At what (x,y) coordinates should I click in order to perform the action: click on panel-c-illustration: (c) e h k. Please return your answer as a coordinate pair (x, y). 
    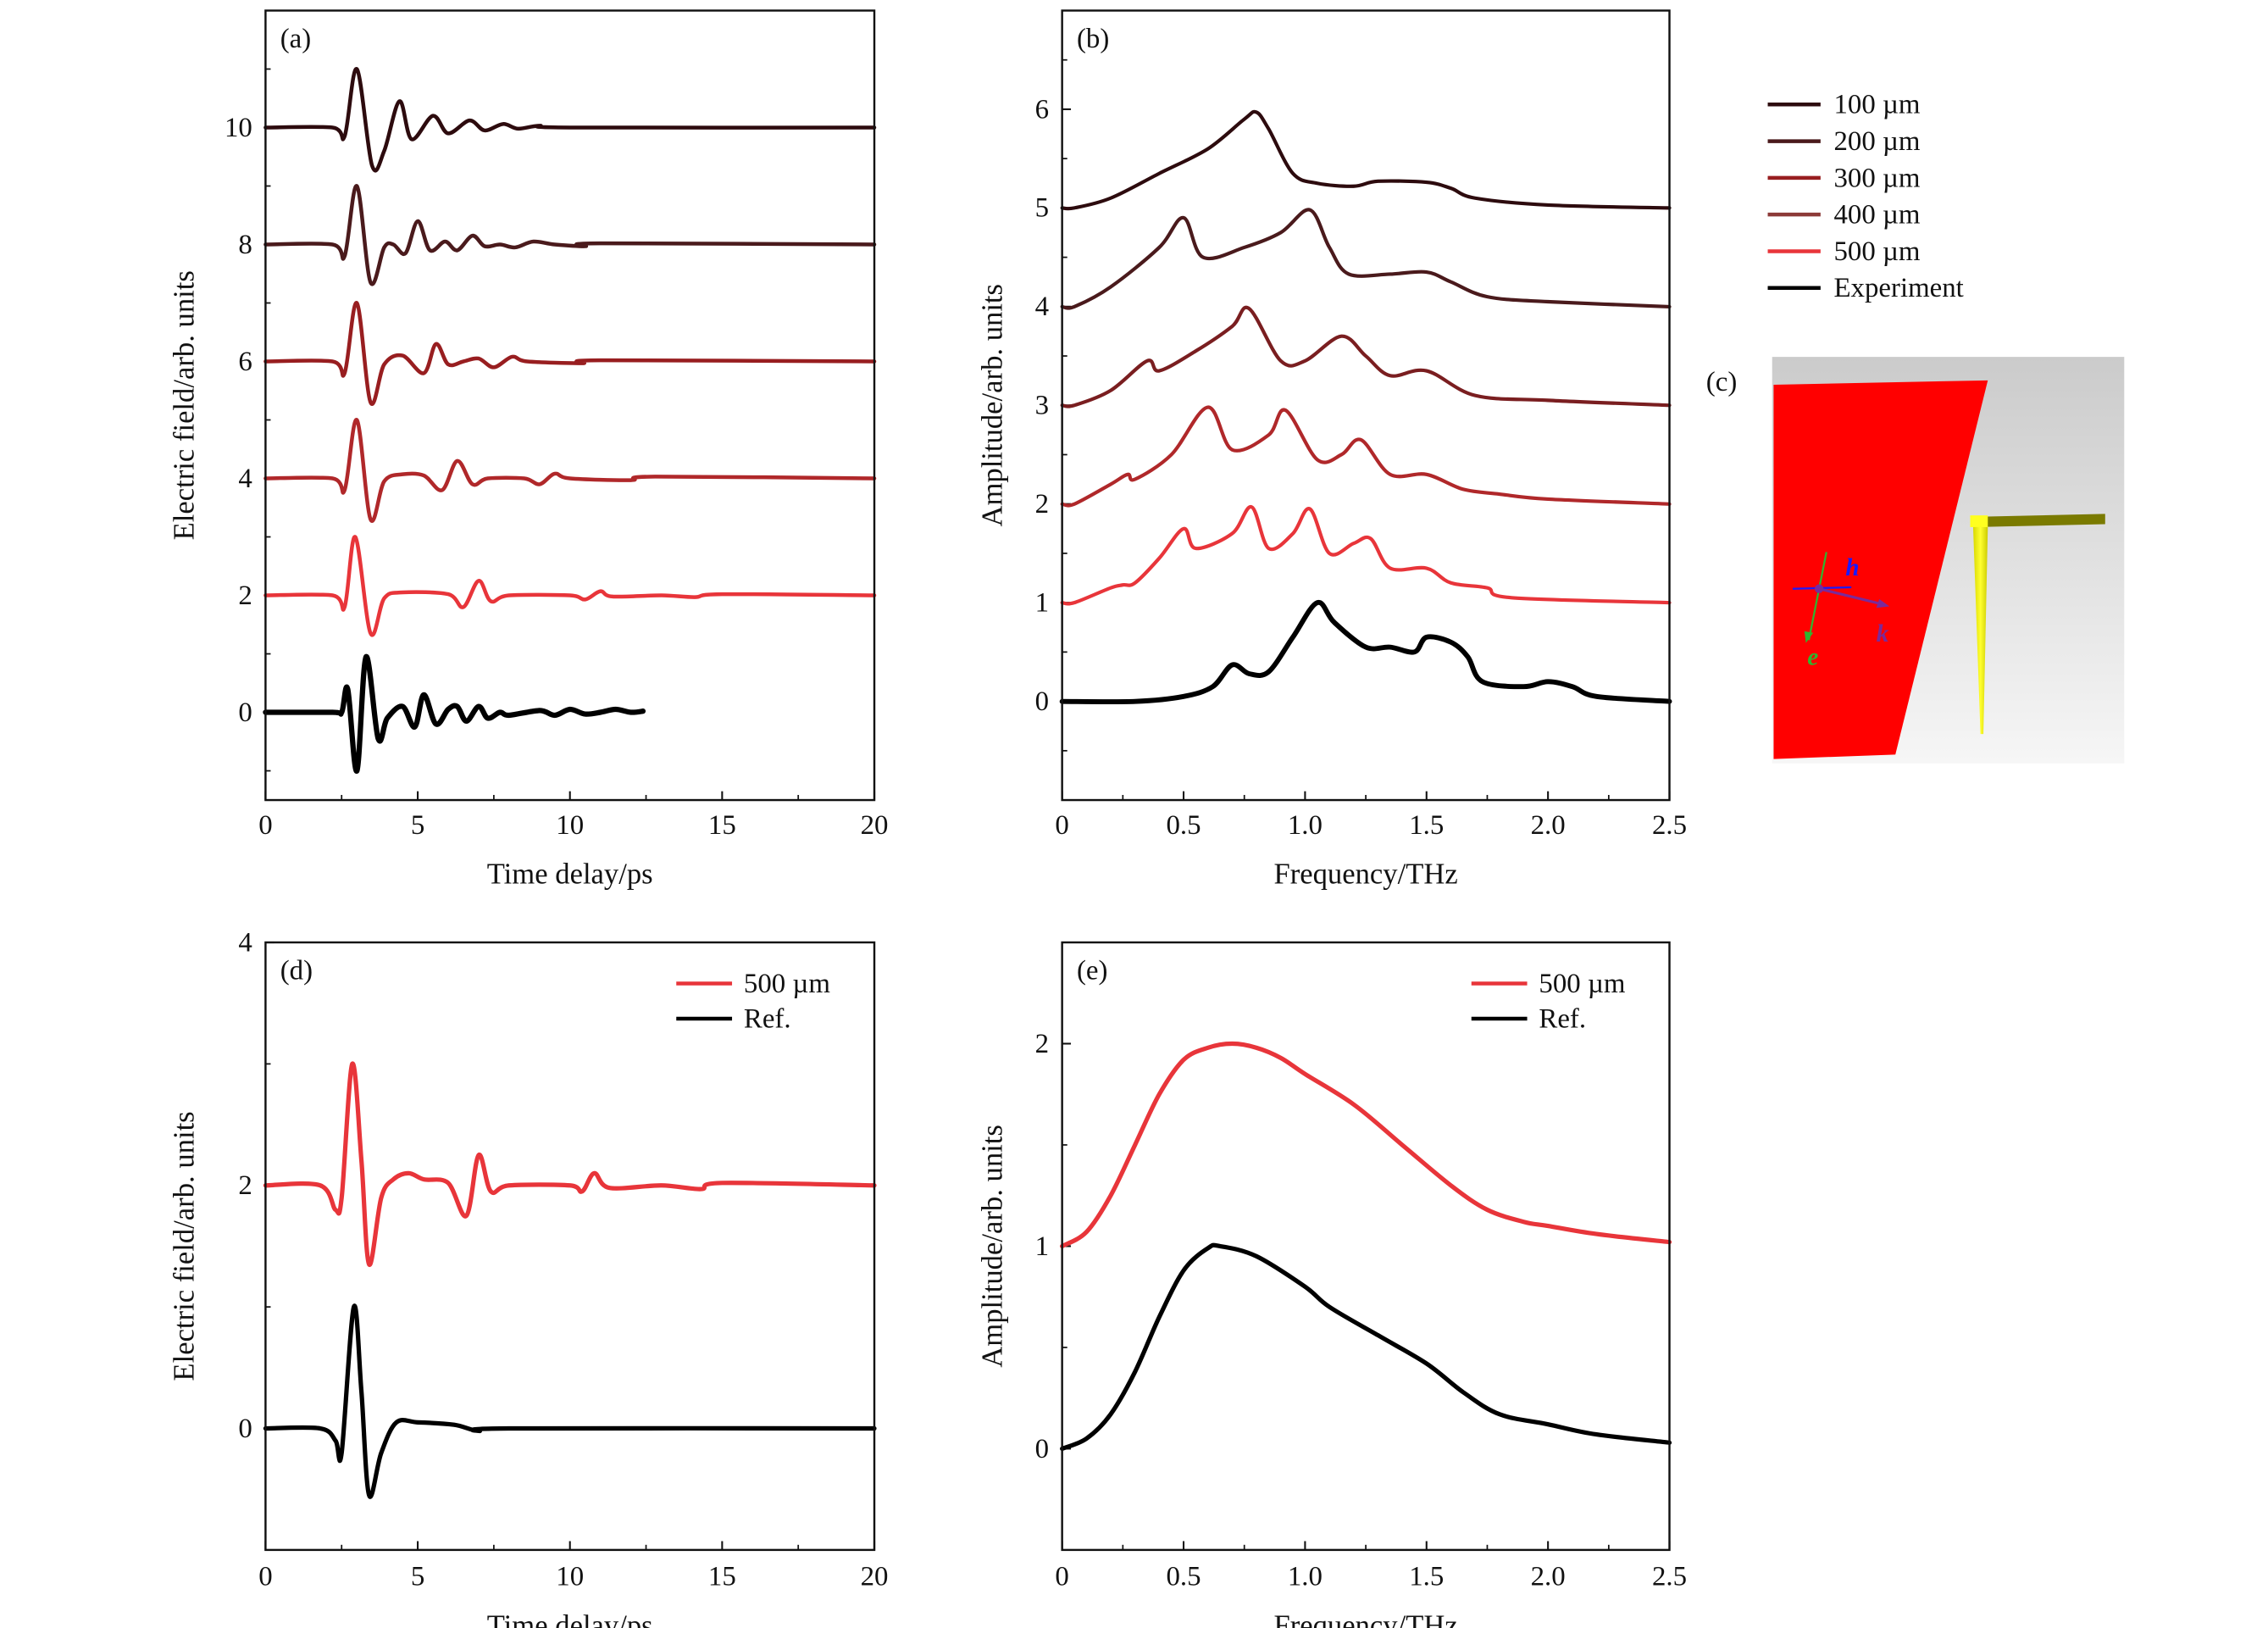
    Looking at the image, I should click on (1916, 560).